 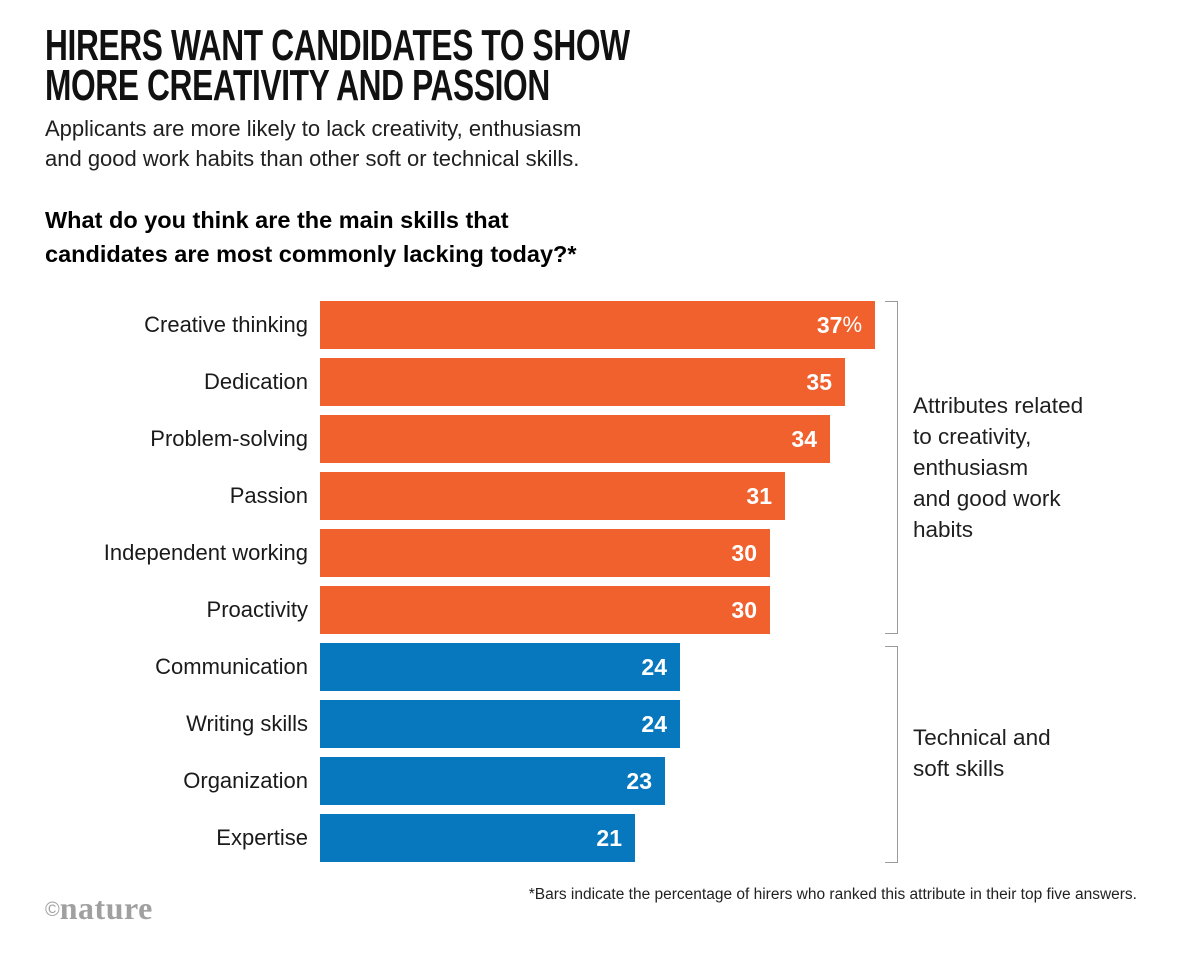 I want to click on bar-value: 37, so click(x=829, y=324).